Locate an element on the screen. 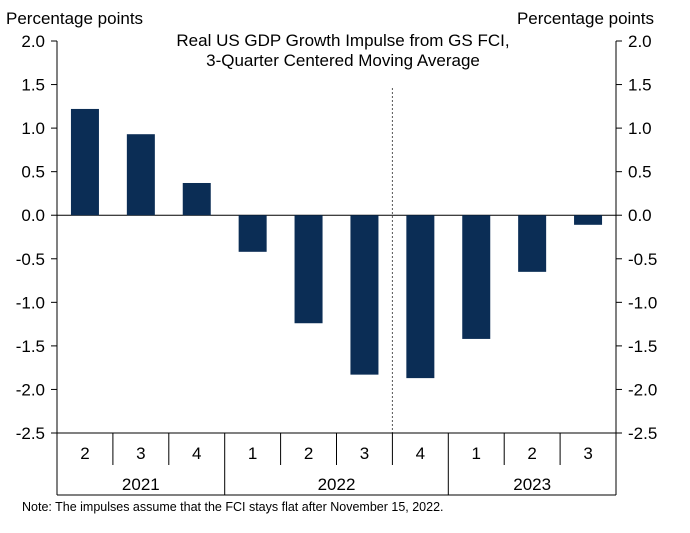  right-y-tick-label: 2.0 is located at coordinates (640, 41).